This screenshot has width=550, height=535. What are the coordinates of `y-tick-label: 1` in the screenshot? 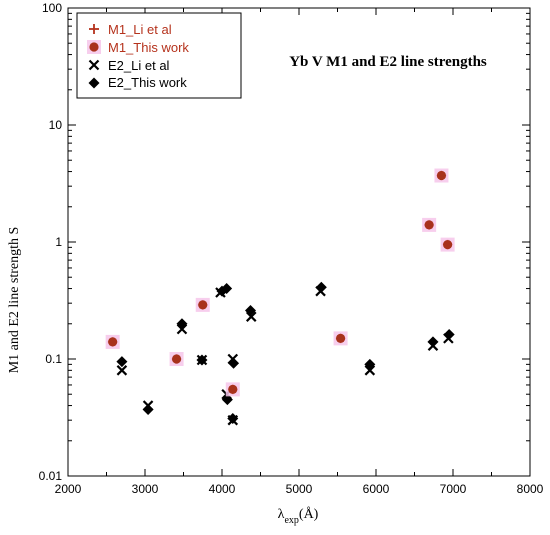 It's located at (58, 242).